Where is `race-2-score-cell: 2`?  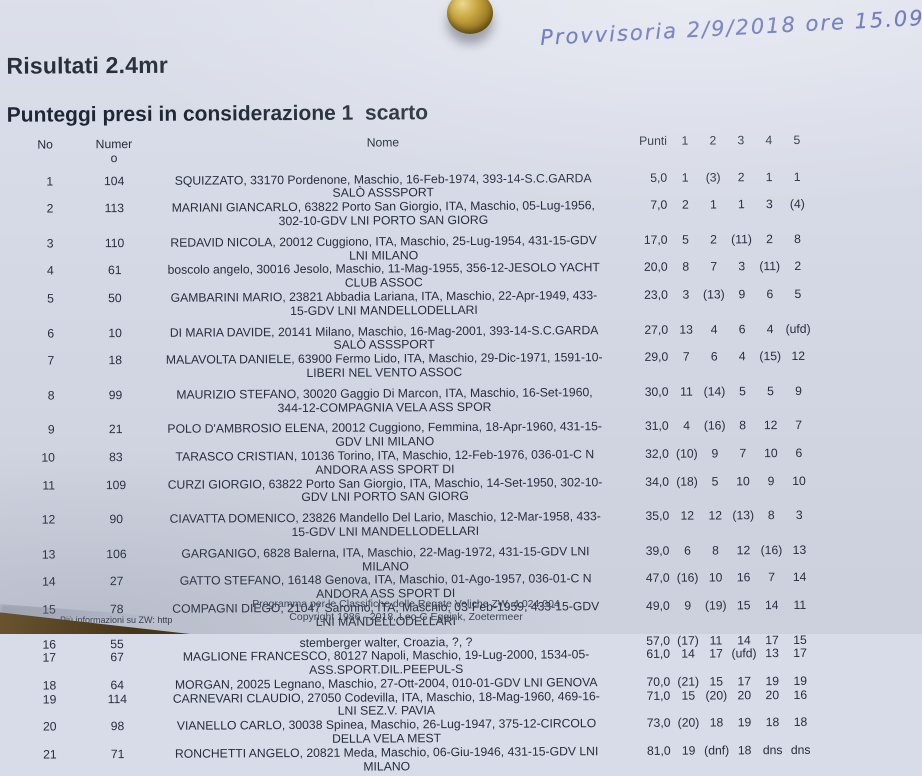 race-2-score-cell: 2 is located at coordinates (713, 239).